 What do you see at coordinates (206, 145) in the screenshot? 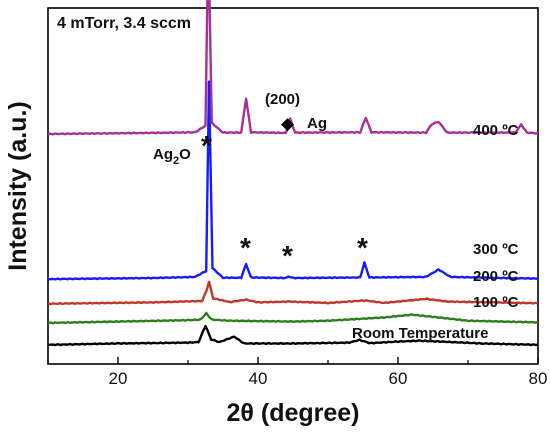
I see `star-marker-ag2o-111: *` at bounding box center [206, 145].